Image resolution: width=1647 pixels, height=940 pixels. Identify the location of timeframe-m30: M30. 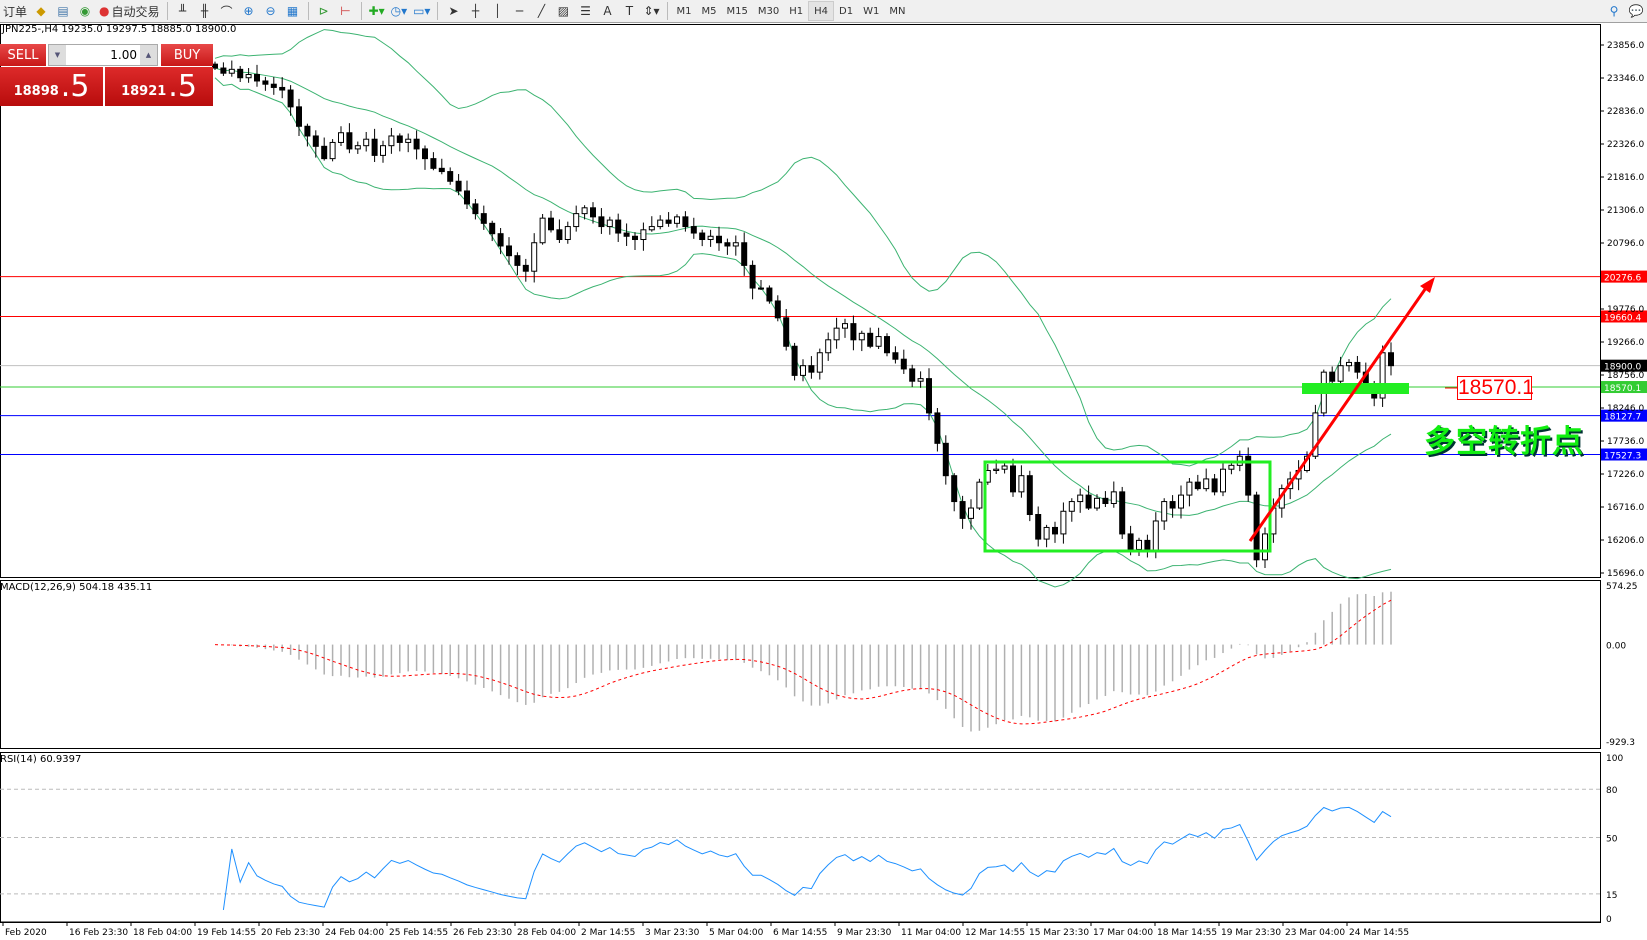
(768, 11).